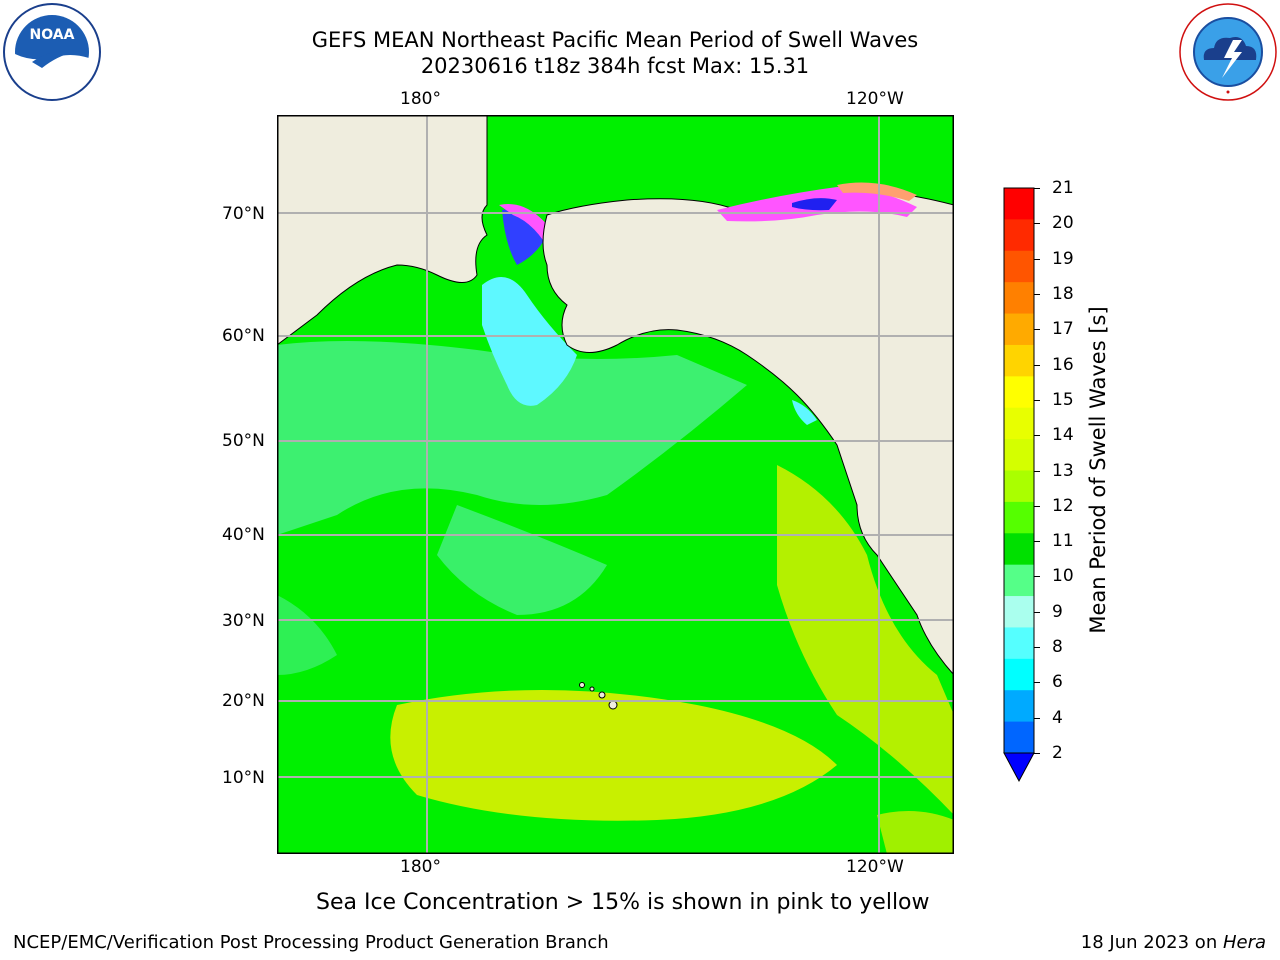 Image resolution: width=1280 pixels, height=960 pixels. I want to click on colorbar-tick-label: 12, so click(1063, 505).